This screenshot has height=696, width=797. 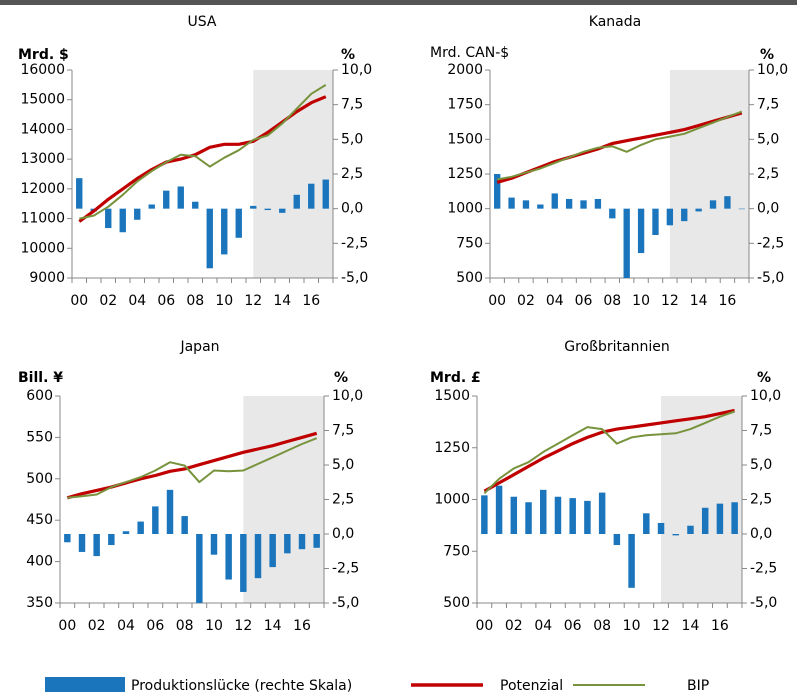 What do you see at coordinates (39, 603) in the screenshot?
I see `y-tick-label: 350` at bounding box center [39, 603].